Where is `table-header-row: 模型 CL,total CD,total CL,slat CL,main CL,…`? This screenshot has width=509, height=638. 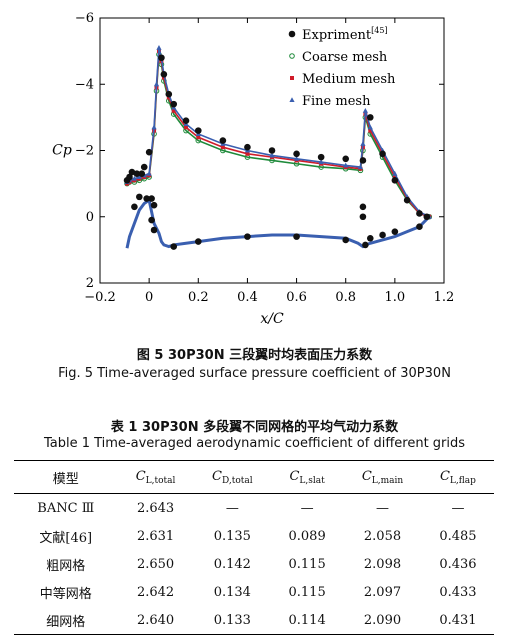
table-header-row: 模型 CL,total CD,total CL,slat CL,main CL,… is located at coordinates (254, 477).